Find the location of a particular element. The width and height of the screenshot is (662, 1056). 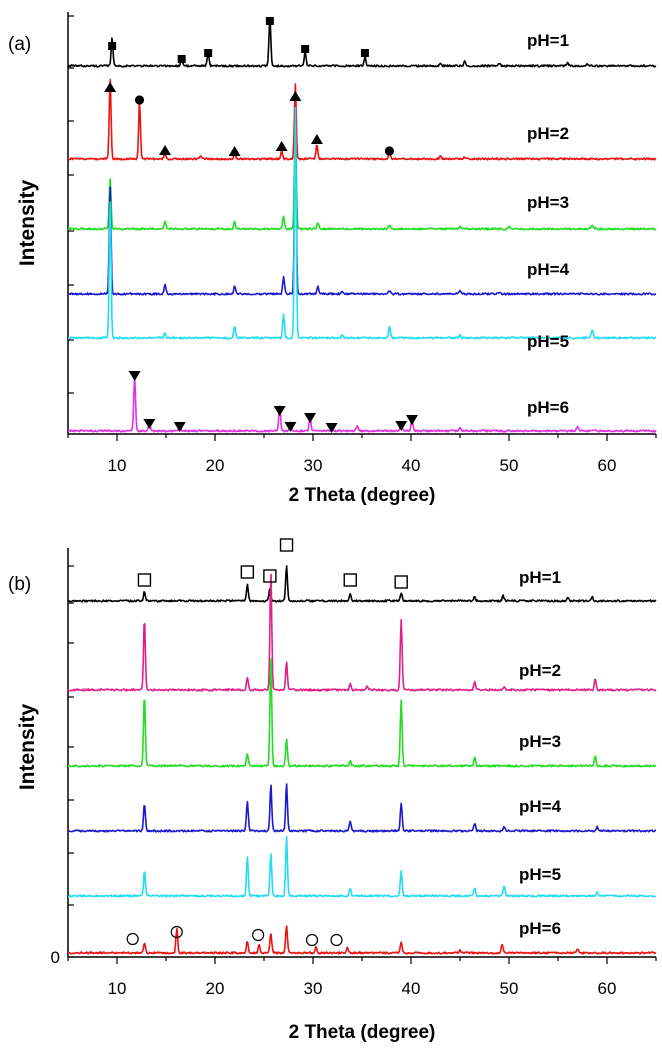

y-tick-label: 0 is located at coordinates (55, 957).